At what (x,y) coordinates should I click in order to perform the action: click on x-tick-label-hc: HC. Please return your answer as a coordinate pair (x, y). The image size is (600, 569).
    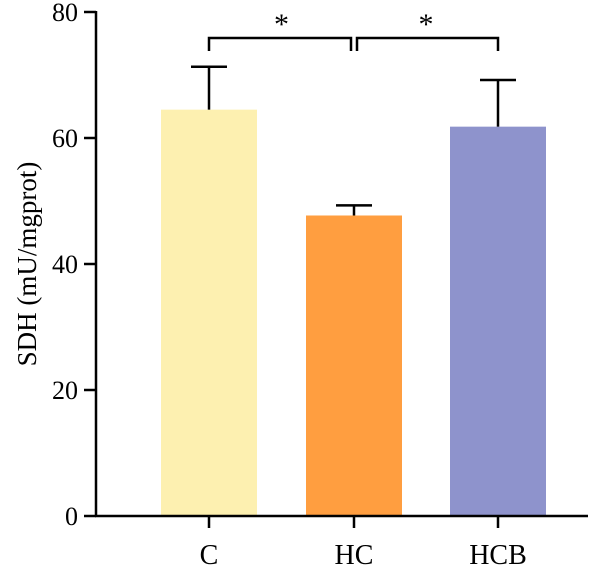
    Looking at the image, I should click on (354, 554).